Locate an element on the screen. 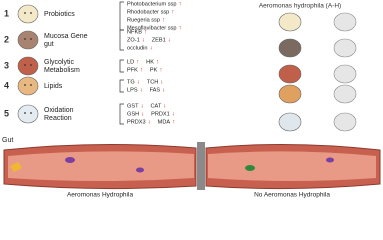  item-label: CAT is located at coordinates (156, 106).